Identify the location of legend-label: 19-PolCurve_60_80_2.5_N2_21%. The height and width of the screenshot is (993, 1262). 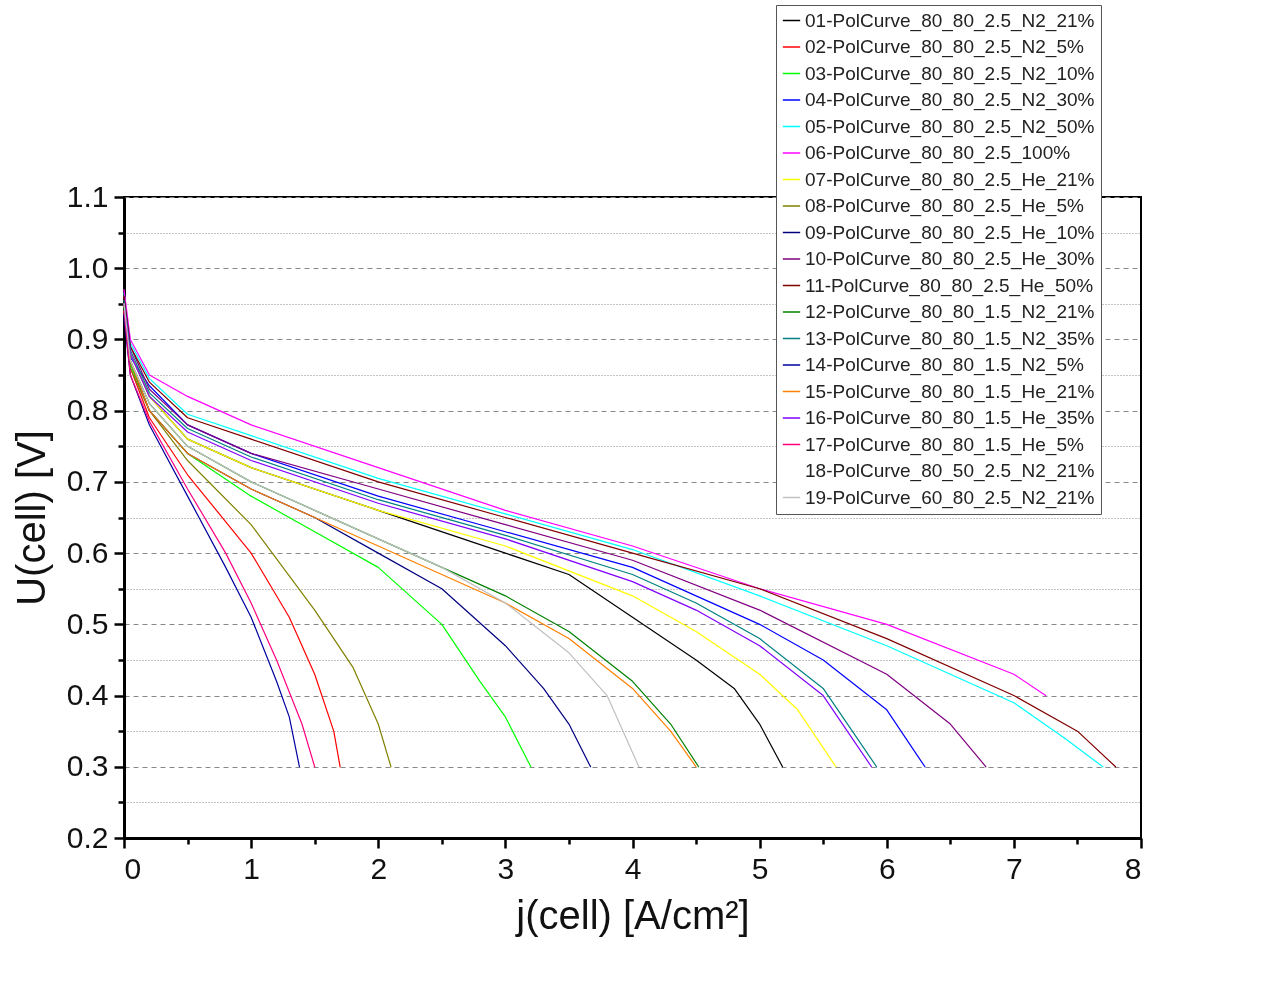
(950, 497).